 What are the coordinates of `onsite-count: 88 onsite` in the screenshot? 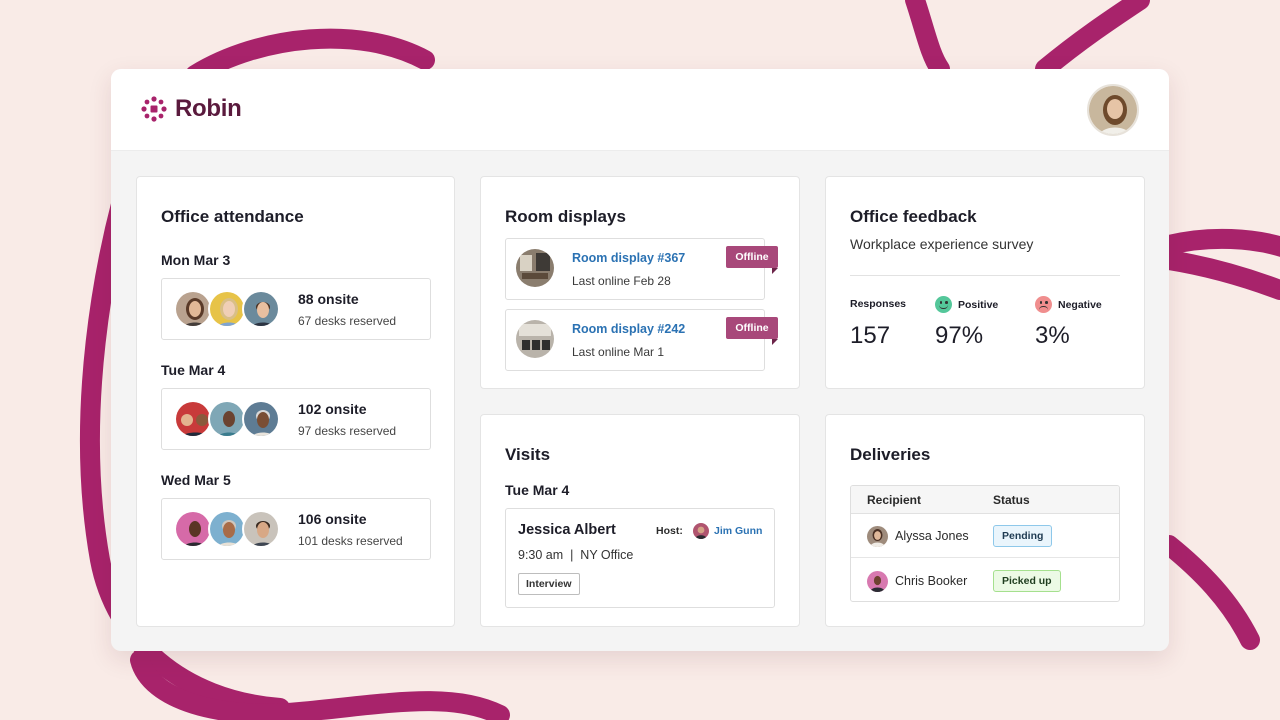 It's located at (328, 299).